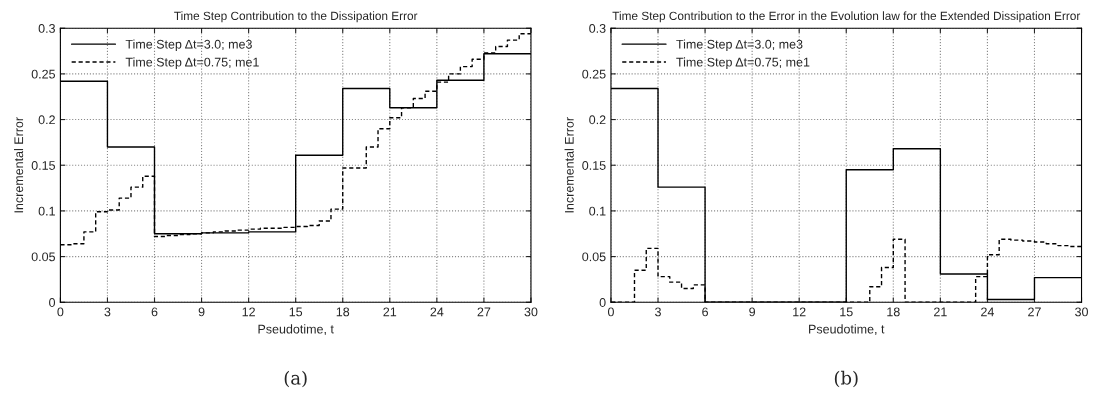 The width and height of the screenshot is (1098, 403). I want to click on chart-title: Time Step Contribution to the Dissipation Error, so click(296, 17).